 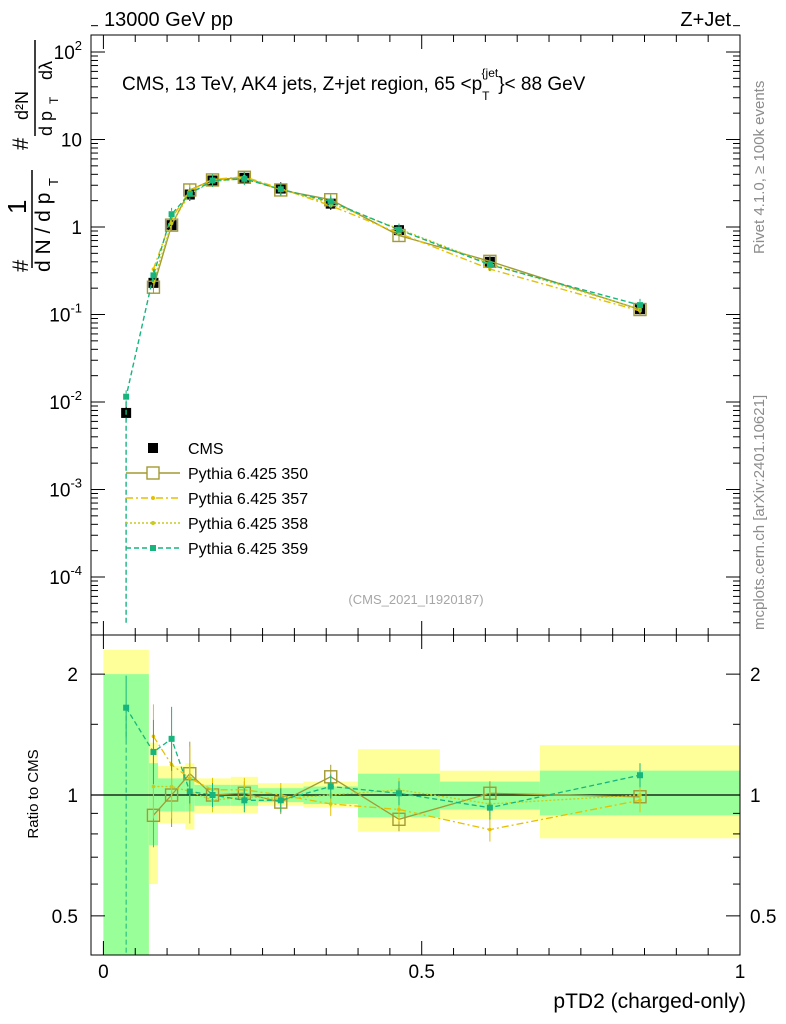 I want to click on mcplots-label: mcplots.cern.ch [arXiv:2401.10621], so click(x=759, y=512).